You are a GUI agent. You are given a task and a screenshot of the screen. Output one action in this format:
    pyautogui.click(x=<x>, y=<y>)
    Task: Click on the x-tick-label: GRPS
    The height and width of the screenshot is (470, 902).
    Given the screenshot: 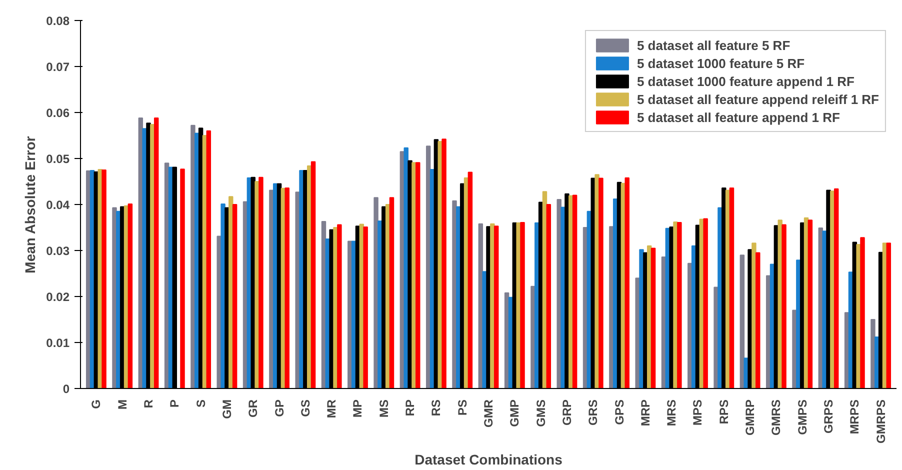 What is the action you would take?
    pyautogui.click(x=829, y=416)
    